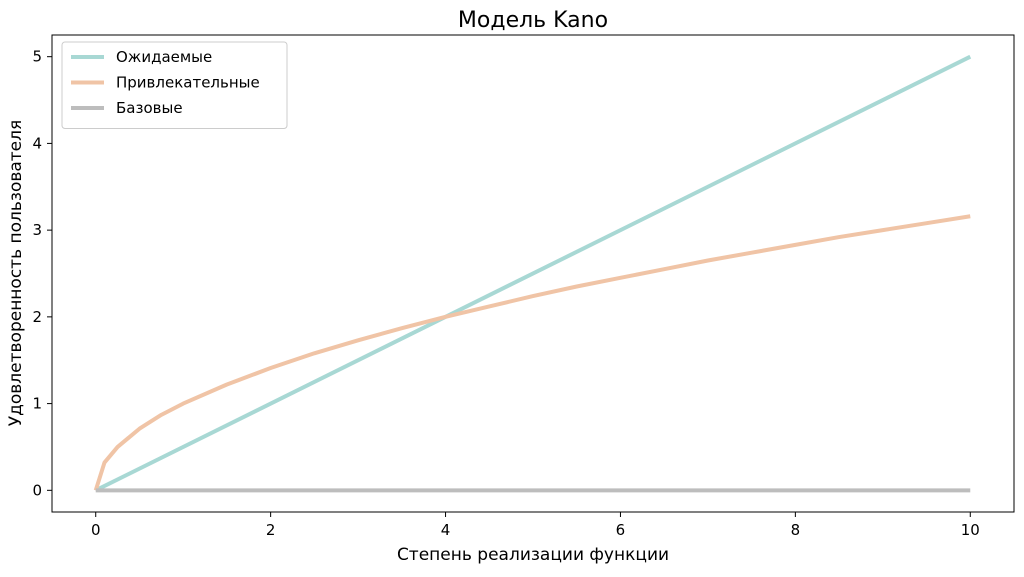 The image size is (1024, 577). I want to click on chart-title: Модель Kano, so click(533, 20).